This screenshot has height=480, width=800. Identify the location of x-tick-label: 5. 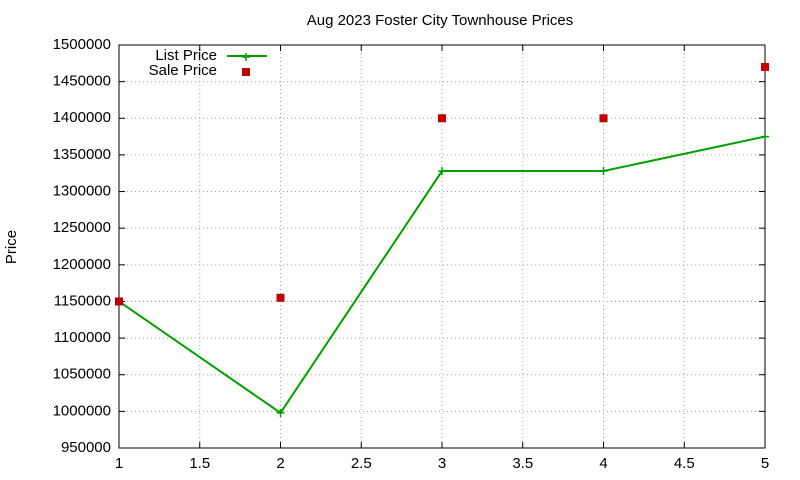
(765, 463).